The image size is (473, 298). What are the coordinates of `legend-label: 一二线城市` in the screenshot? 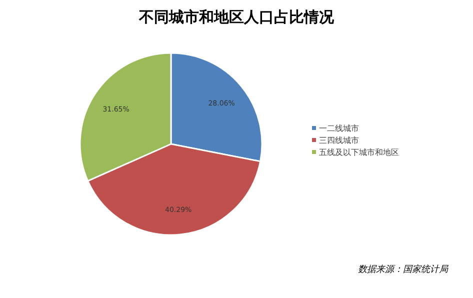 It's located at (339, 128).